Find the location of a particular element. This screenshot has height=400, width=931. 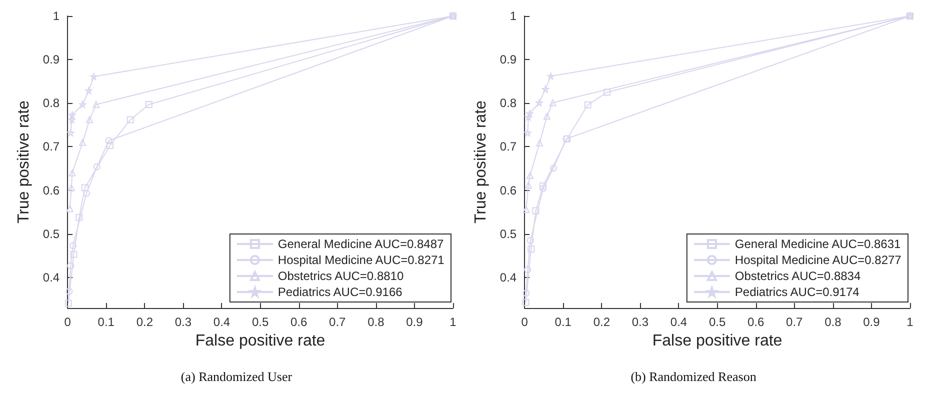

legend-label: Pediatrics AUC=0.9174 is located at coordinates (797, 292).